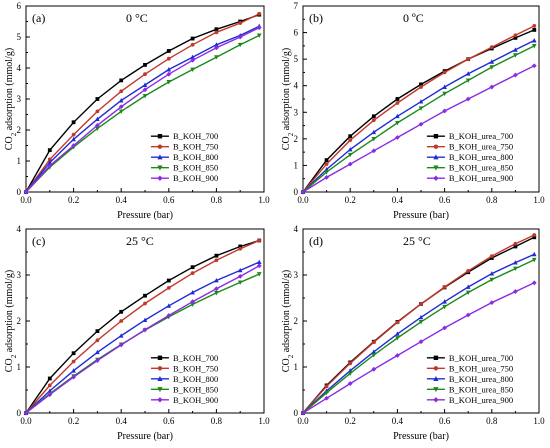  Describe the element at coordinates (481, 368) in the screenshot. I see `legend-label: B_KOH_urea_750` at that location.